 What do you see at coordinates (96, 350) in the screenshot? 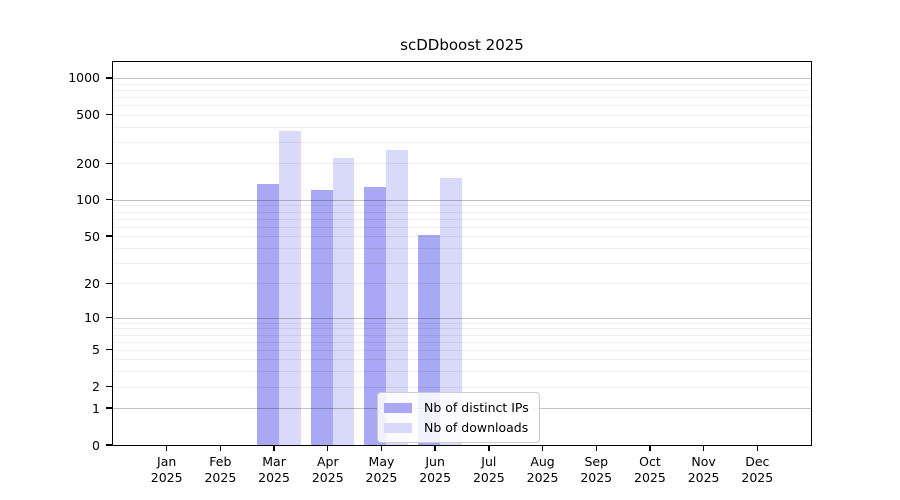
I see `y-tick-label: 5` at bounding box center [96, 350].